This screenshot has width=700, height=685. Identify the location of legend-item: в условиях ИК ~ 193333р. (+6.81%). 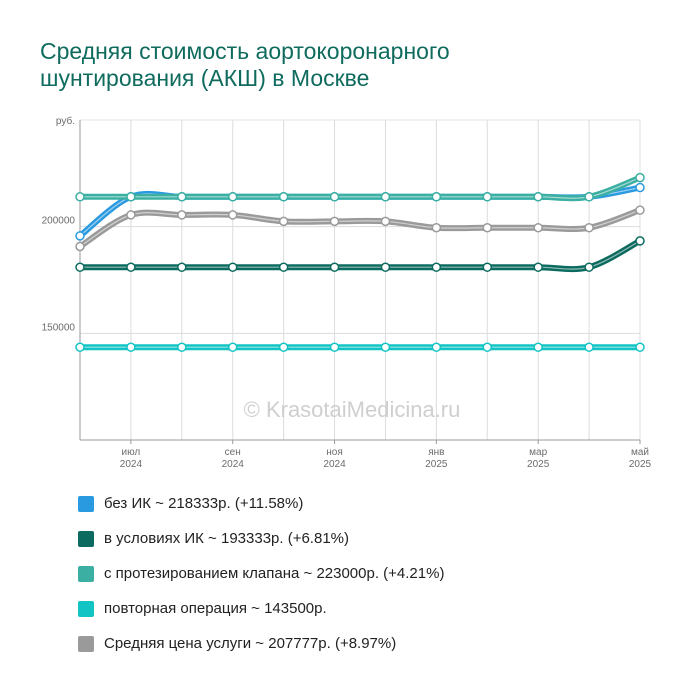
(261, 538).